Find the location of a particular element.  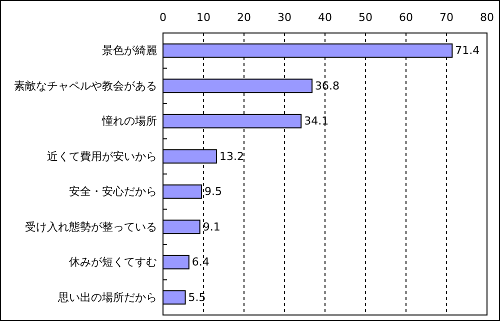

x-tick-label: 70 is located at coordinates (447, 17).